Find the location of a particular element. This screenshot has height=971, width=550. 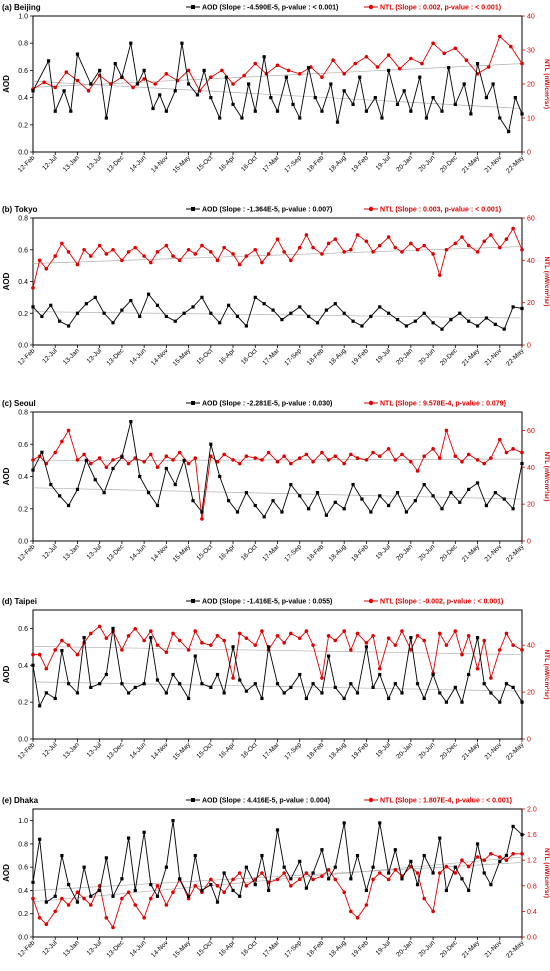

xtick-label: 14-Nov is located at coordinates (160, 164).